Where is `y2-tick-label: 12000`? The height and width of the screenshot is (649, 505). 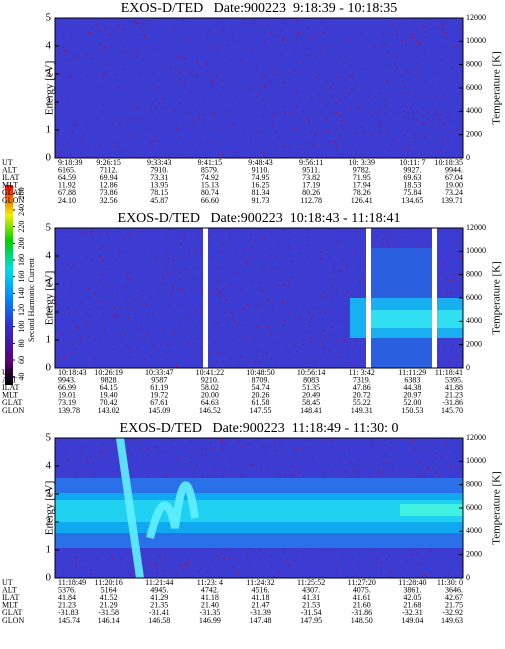
y2-tick-label: 12000 is located at coordinates (476, 437).